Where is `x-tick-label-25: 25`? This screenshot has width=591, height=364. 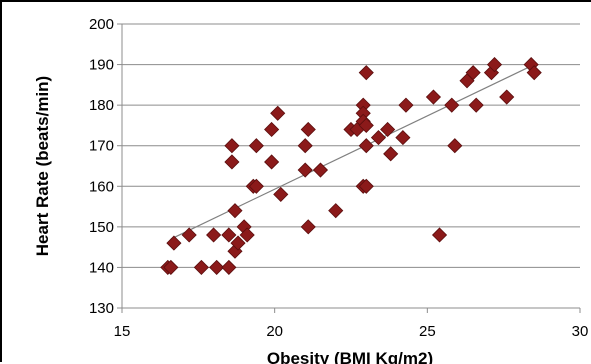 x-tick-label-25: 25 is located at coordinates (427, 331).